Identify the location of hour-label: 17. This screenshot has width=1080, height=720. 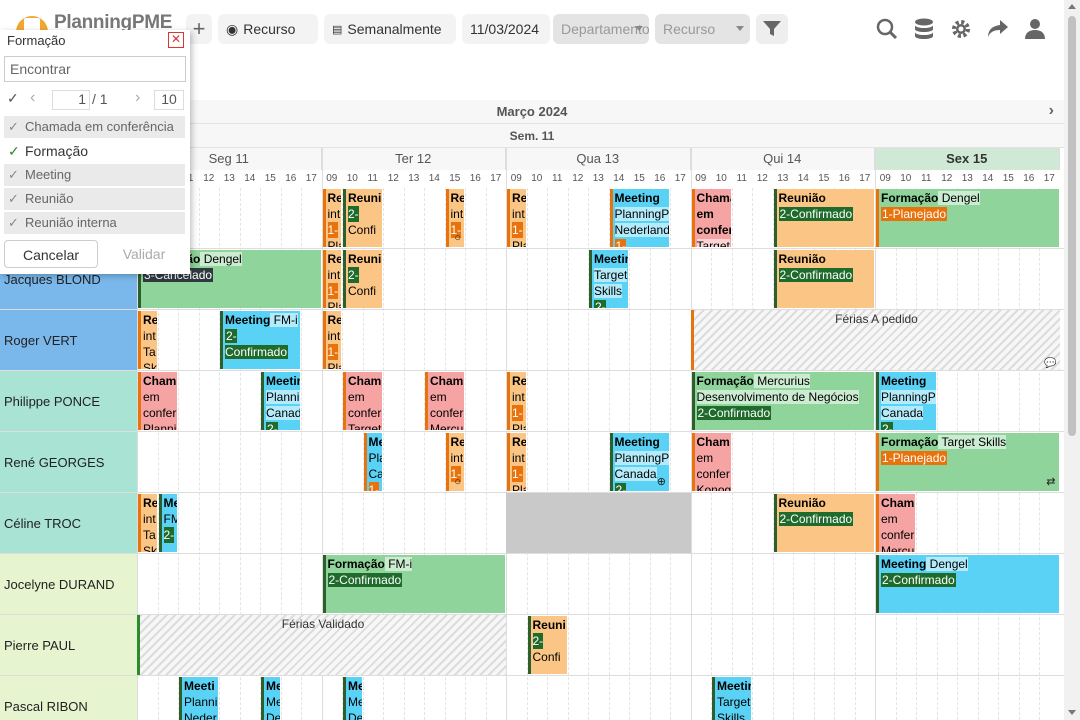
(311, 178).